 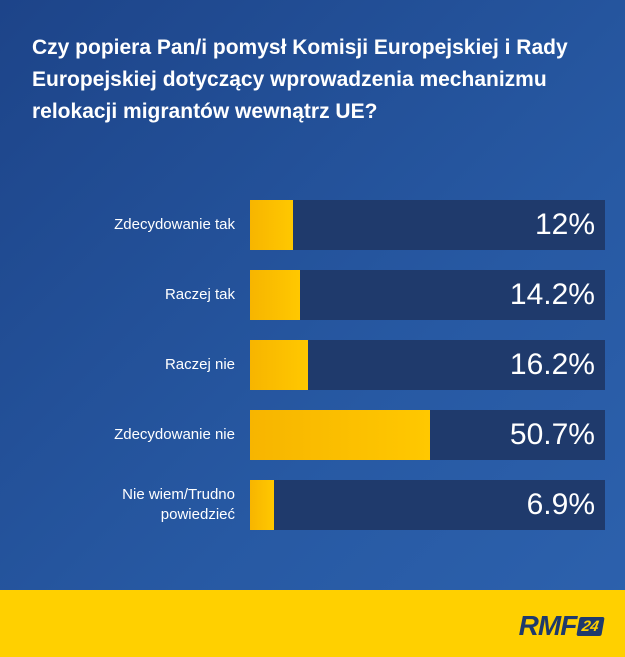 I want to click on value-label: 50.7%, so click(x=552, y=434).